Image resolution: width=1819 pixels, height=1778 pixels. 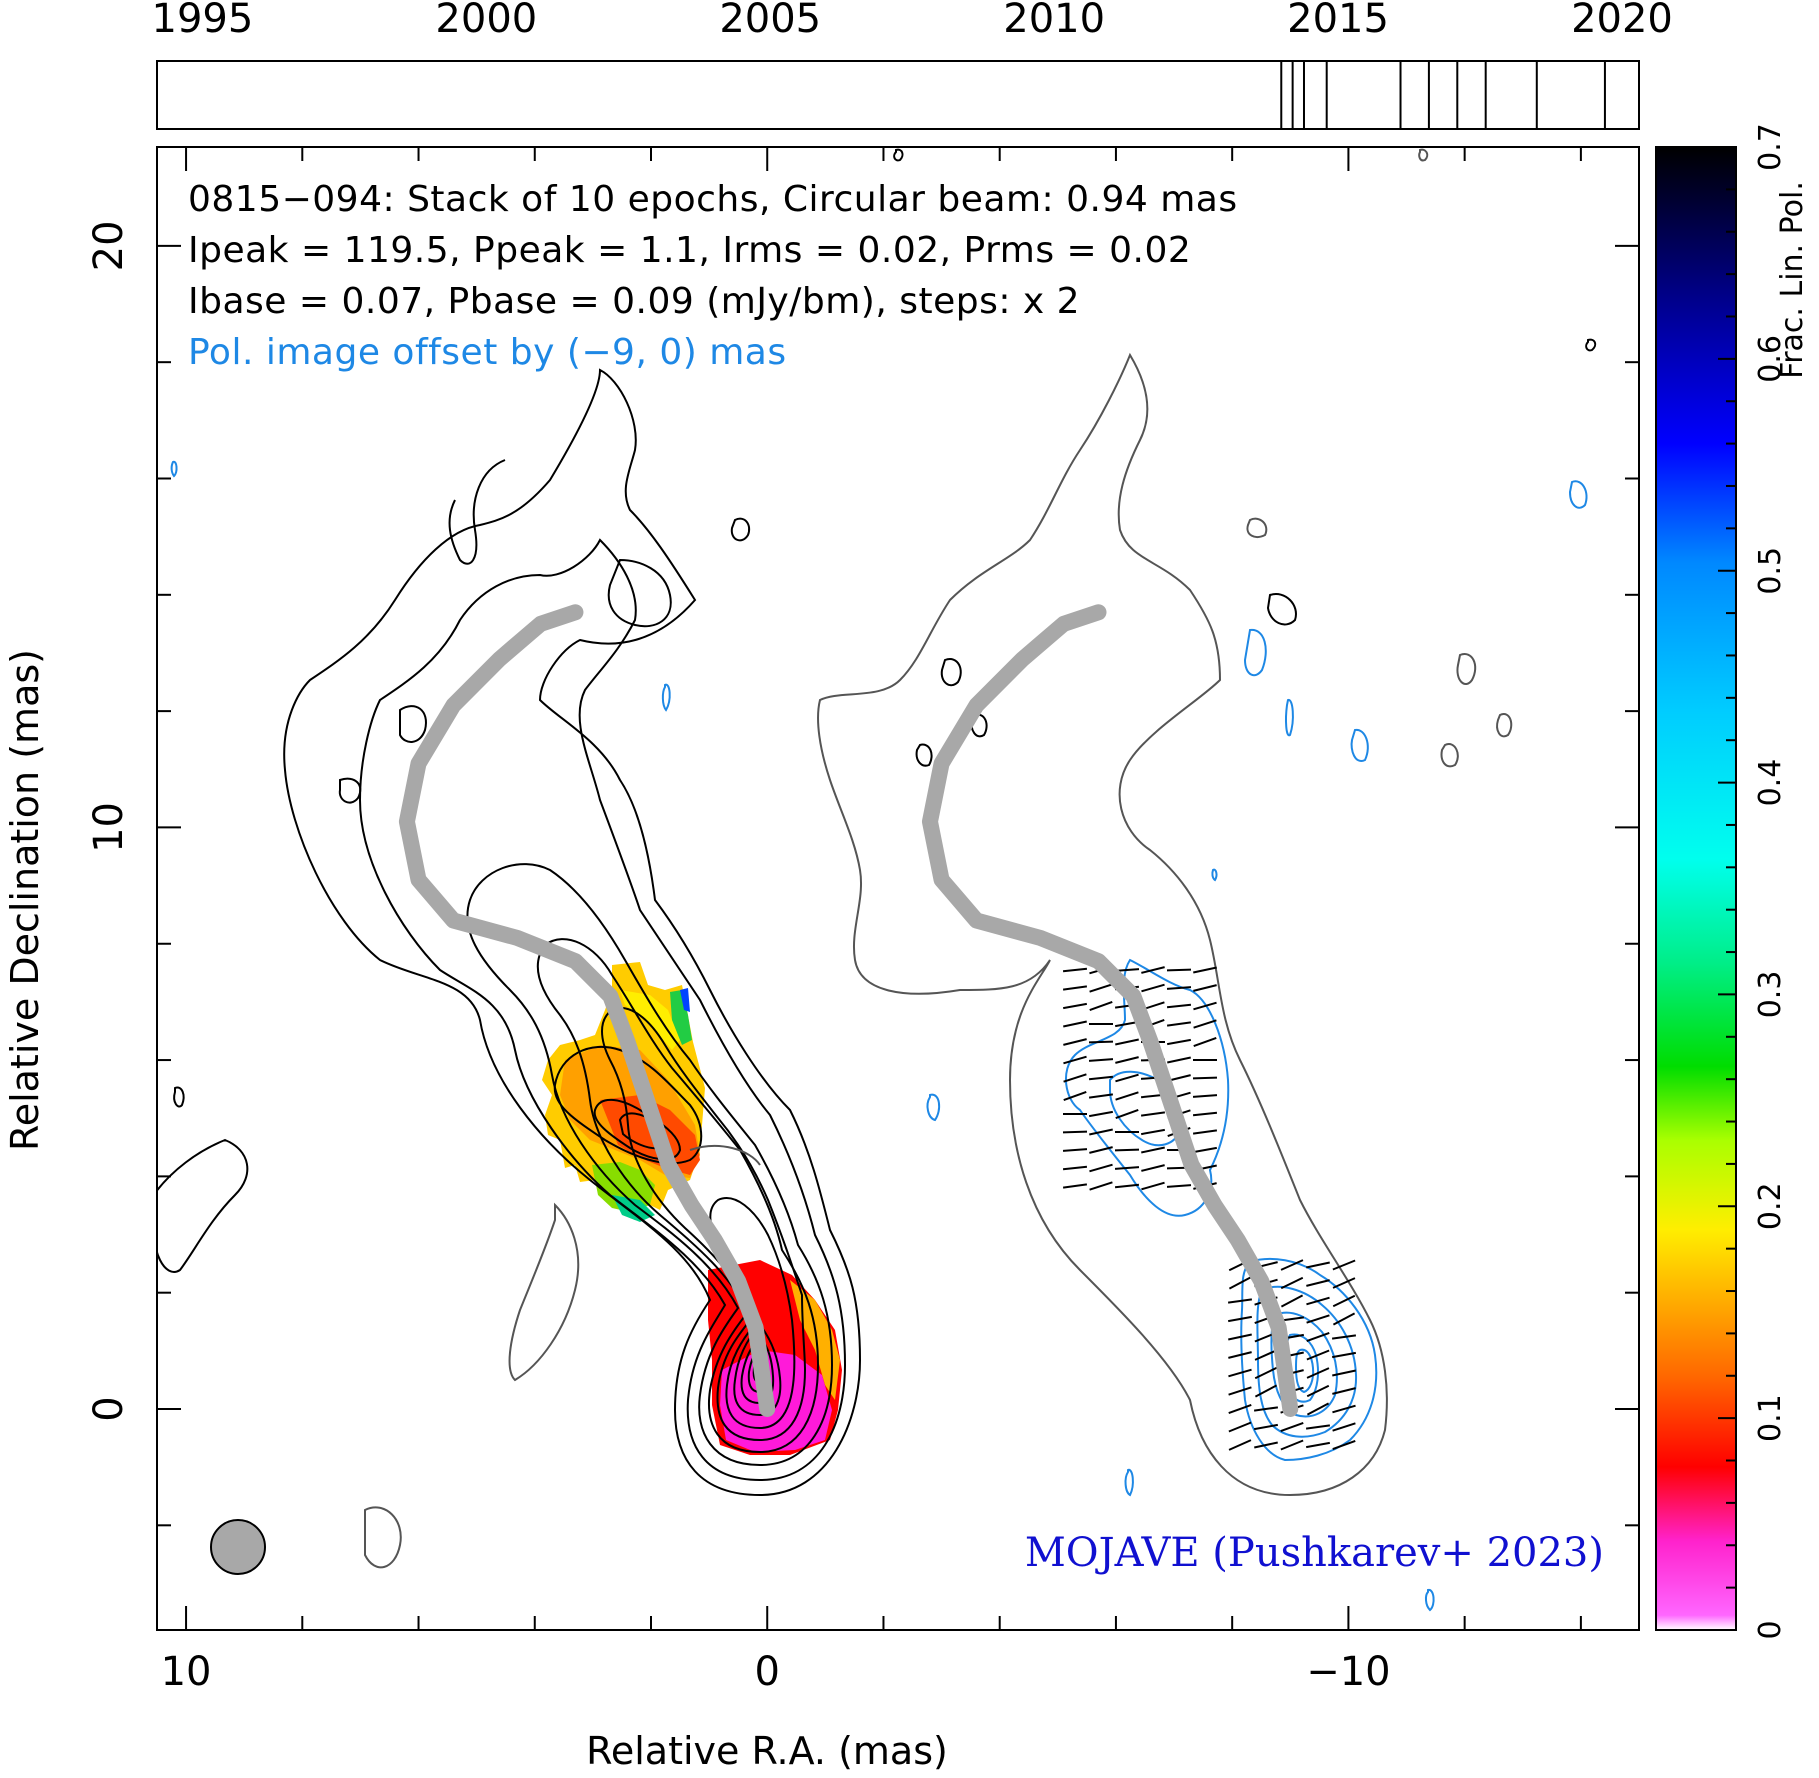 I want to click on timeline-year-label: 1995, so click(x=203, y=21).